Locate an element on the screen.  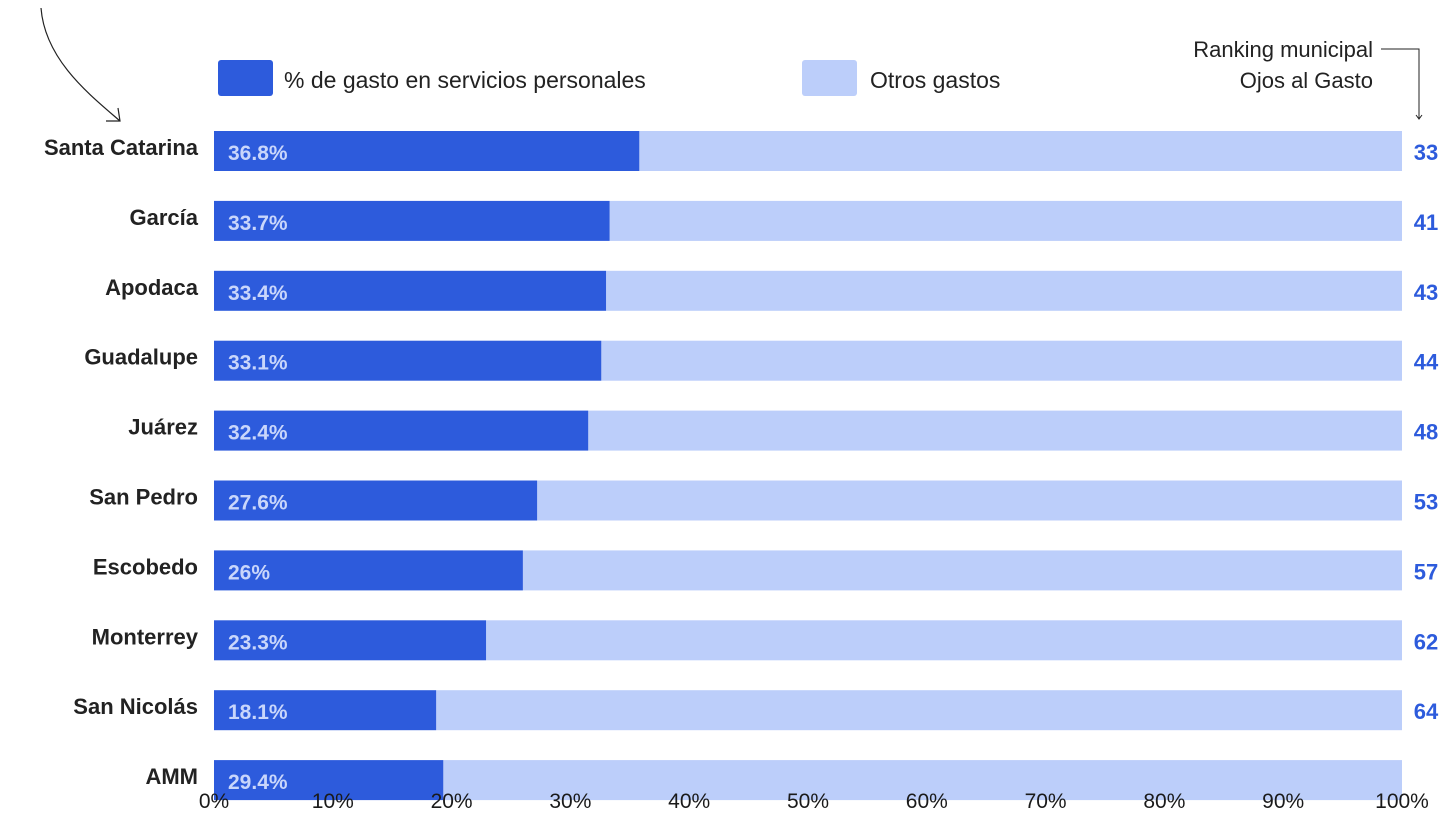
x-axis: 0% 10% 20% 30% 40% 50% 60% 70% 80% 90% 100% is located at coordinates (814, 801).